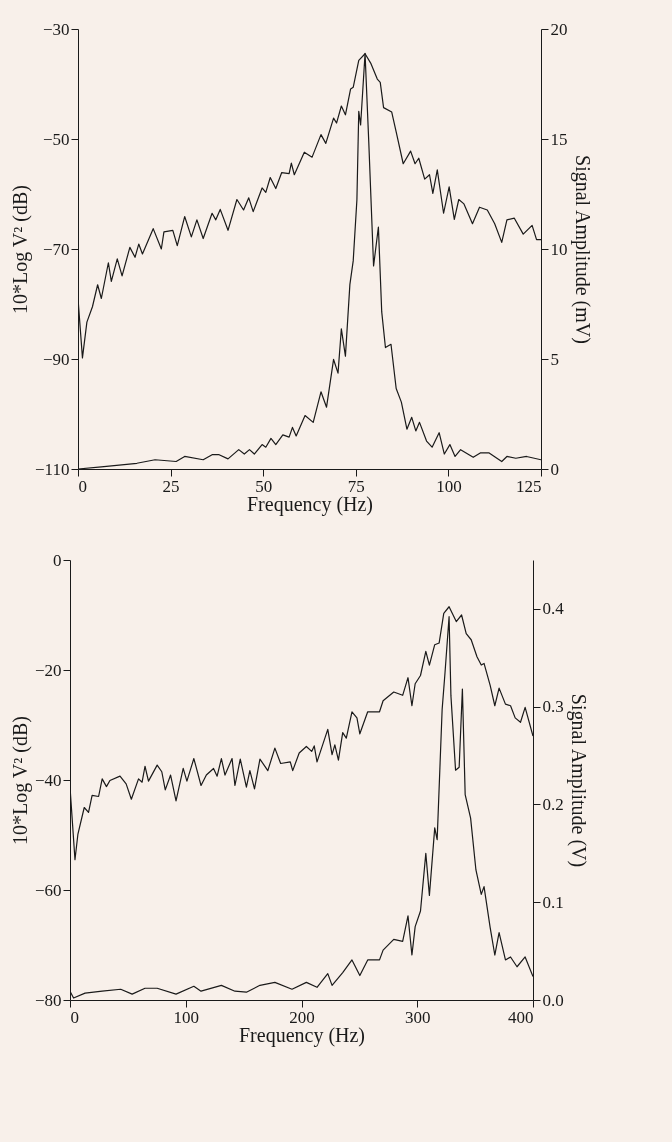 This screenshot has height=1142, width=672. I want to click on y2-tick-label: 0.4, so click(553, 609).